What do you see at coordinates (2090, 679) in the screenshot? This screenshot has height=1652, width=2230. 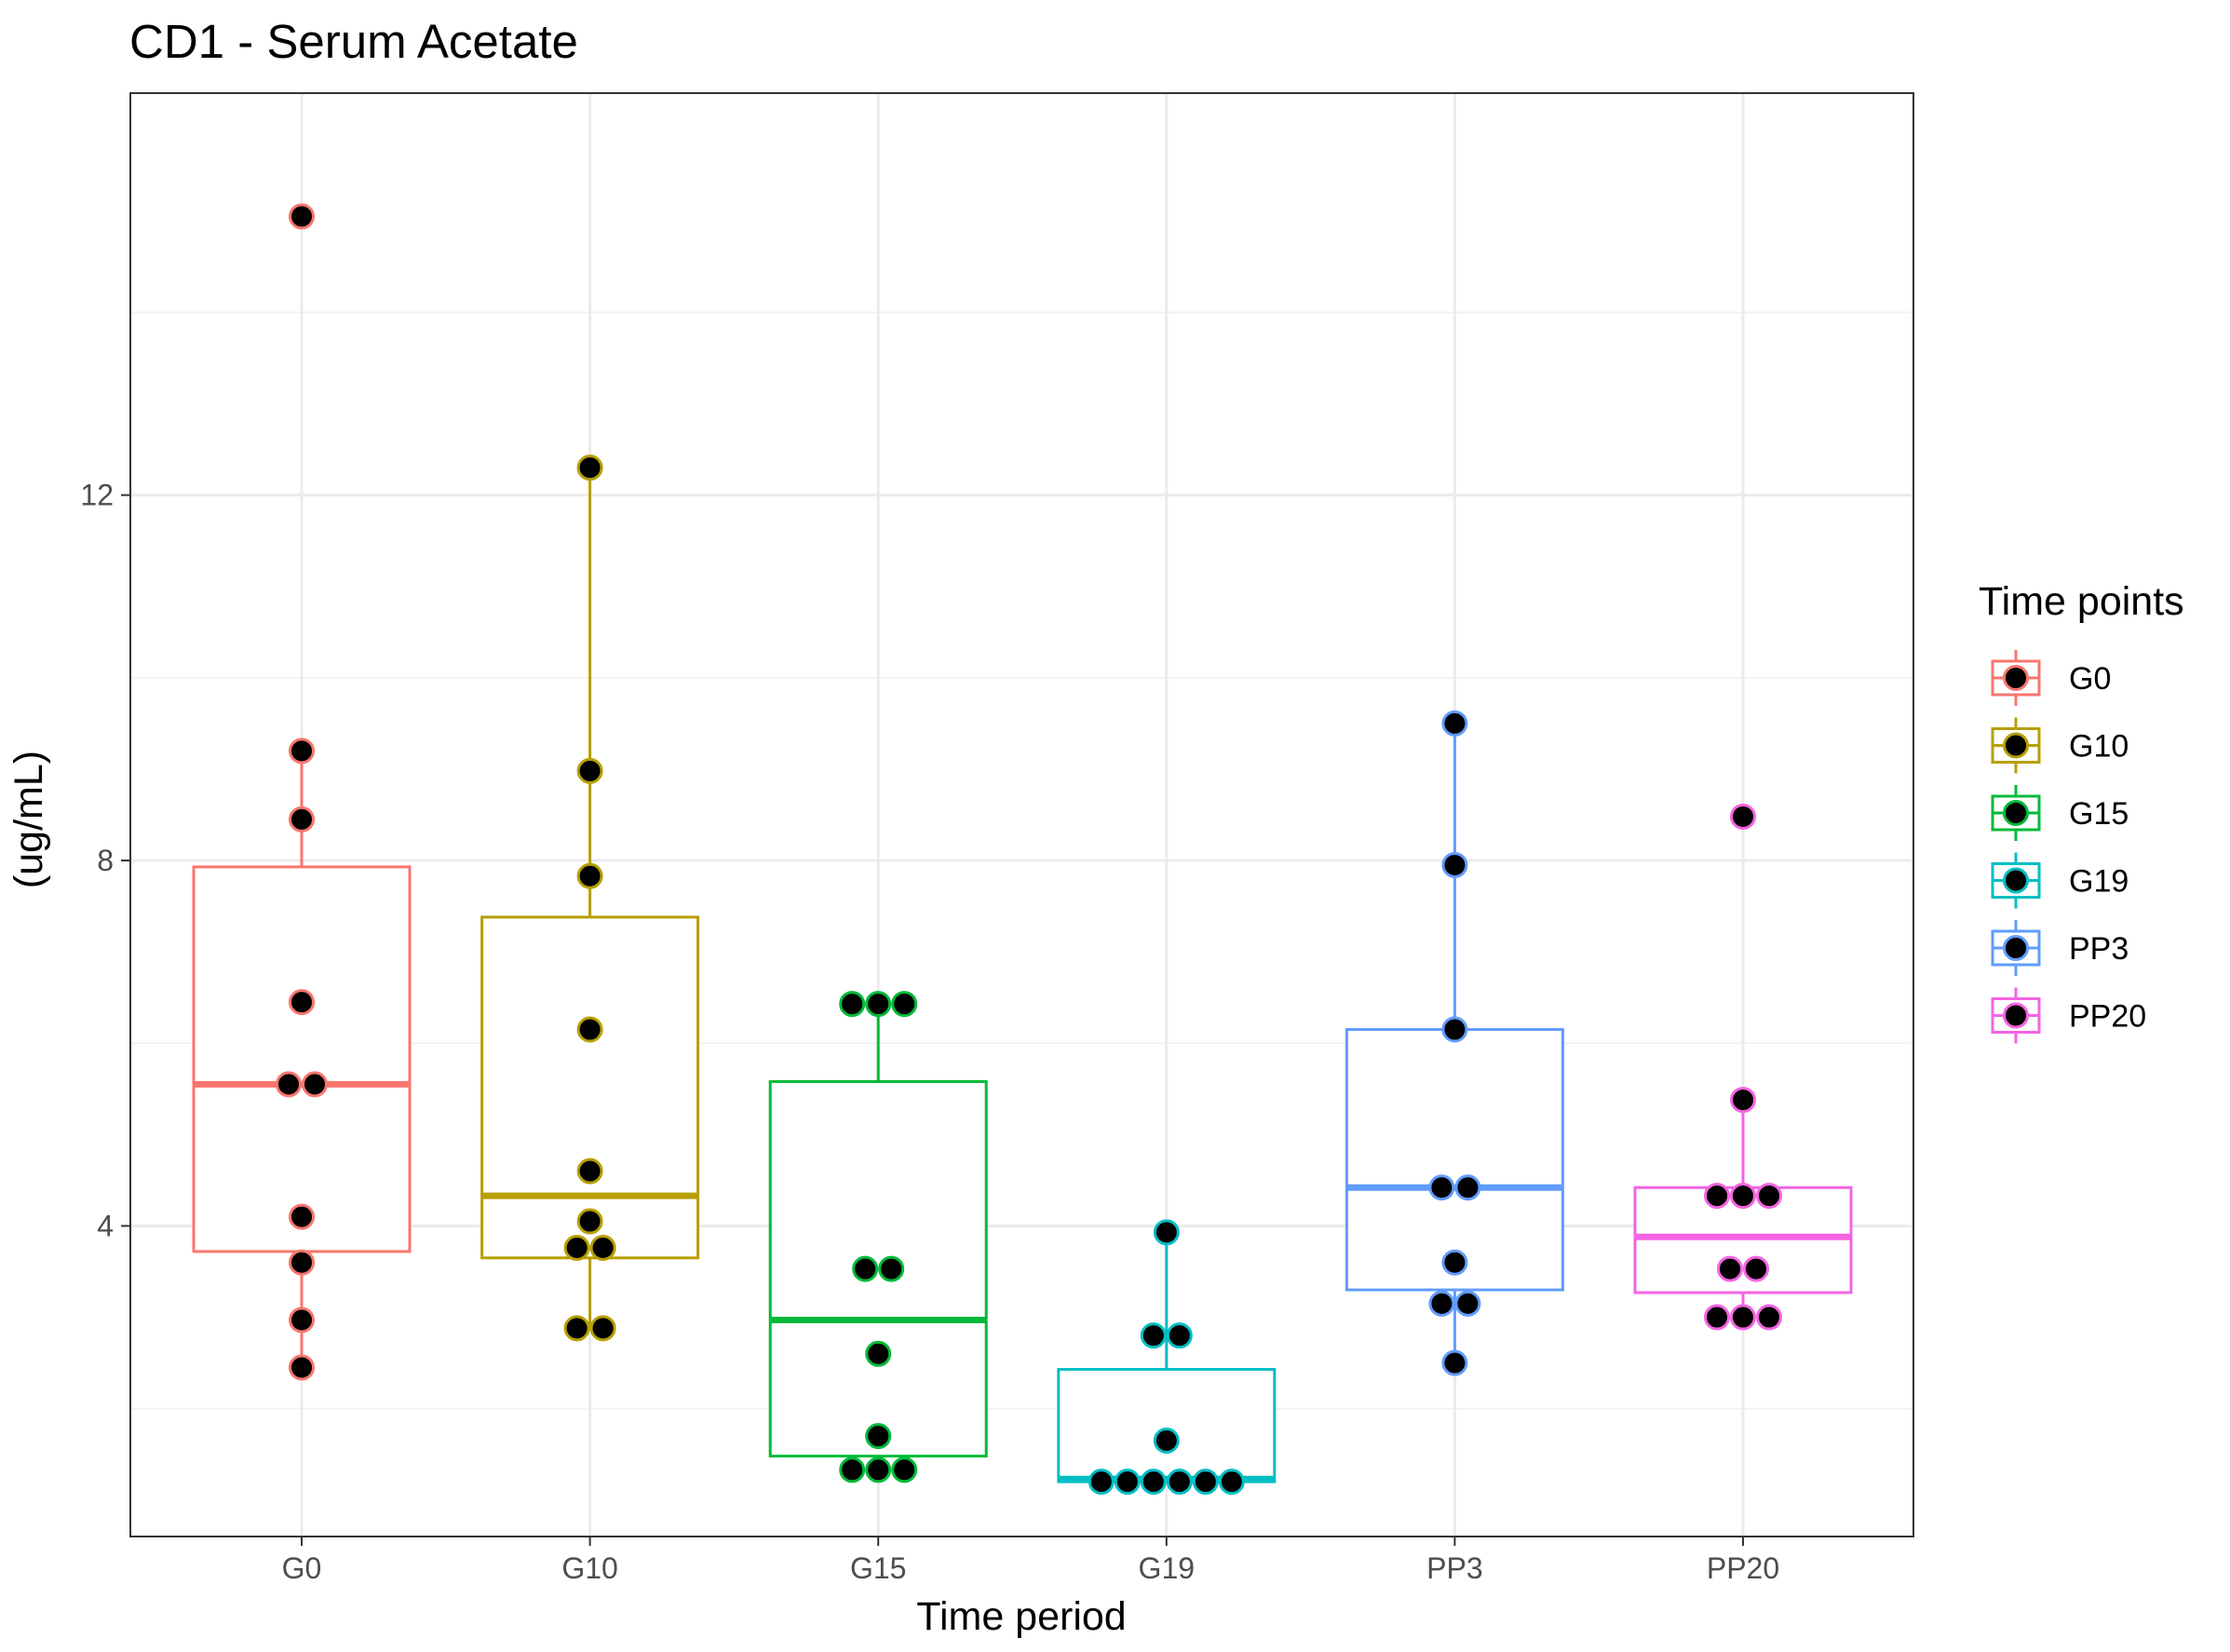 I see `legend-label: G0` at bounding box center [2090, 679].